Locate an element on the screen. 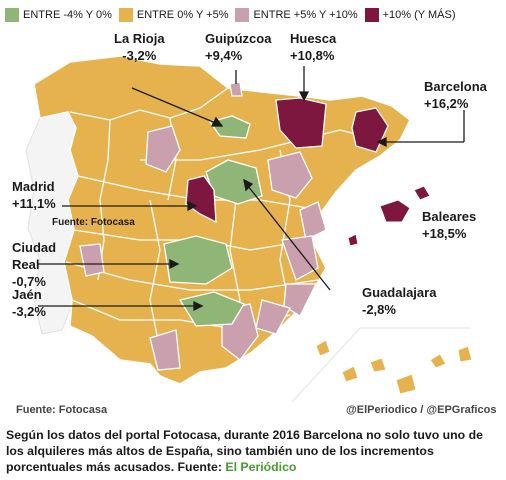 This screenshot has width=506, height=480. legend-item: ENTRE 0% Y +5% is located at coordinates (173, 15).